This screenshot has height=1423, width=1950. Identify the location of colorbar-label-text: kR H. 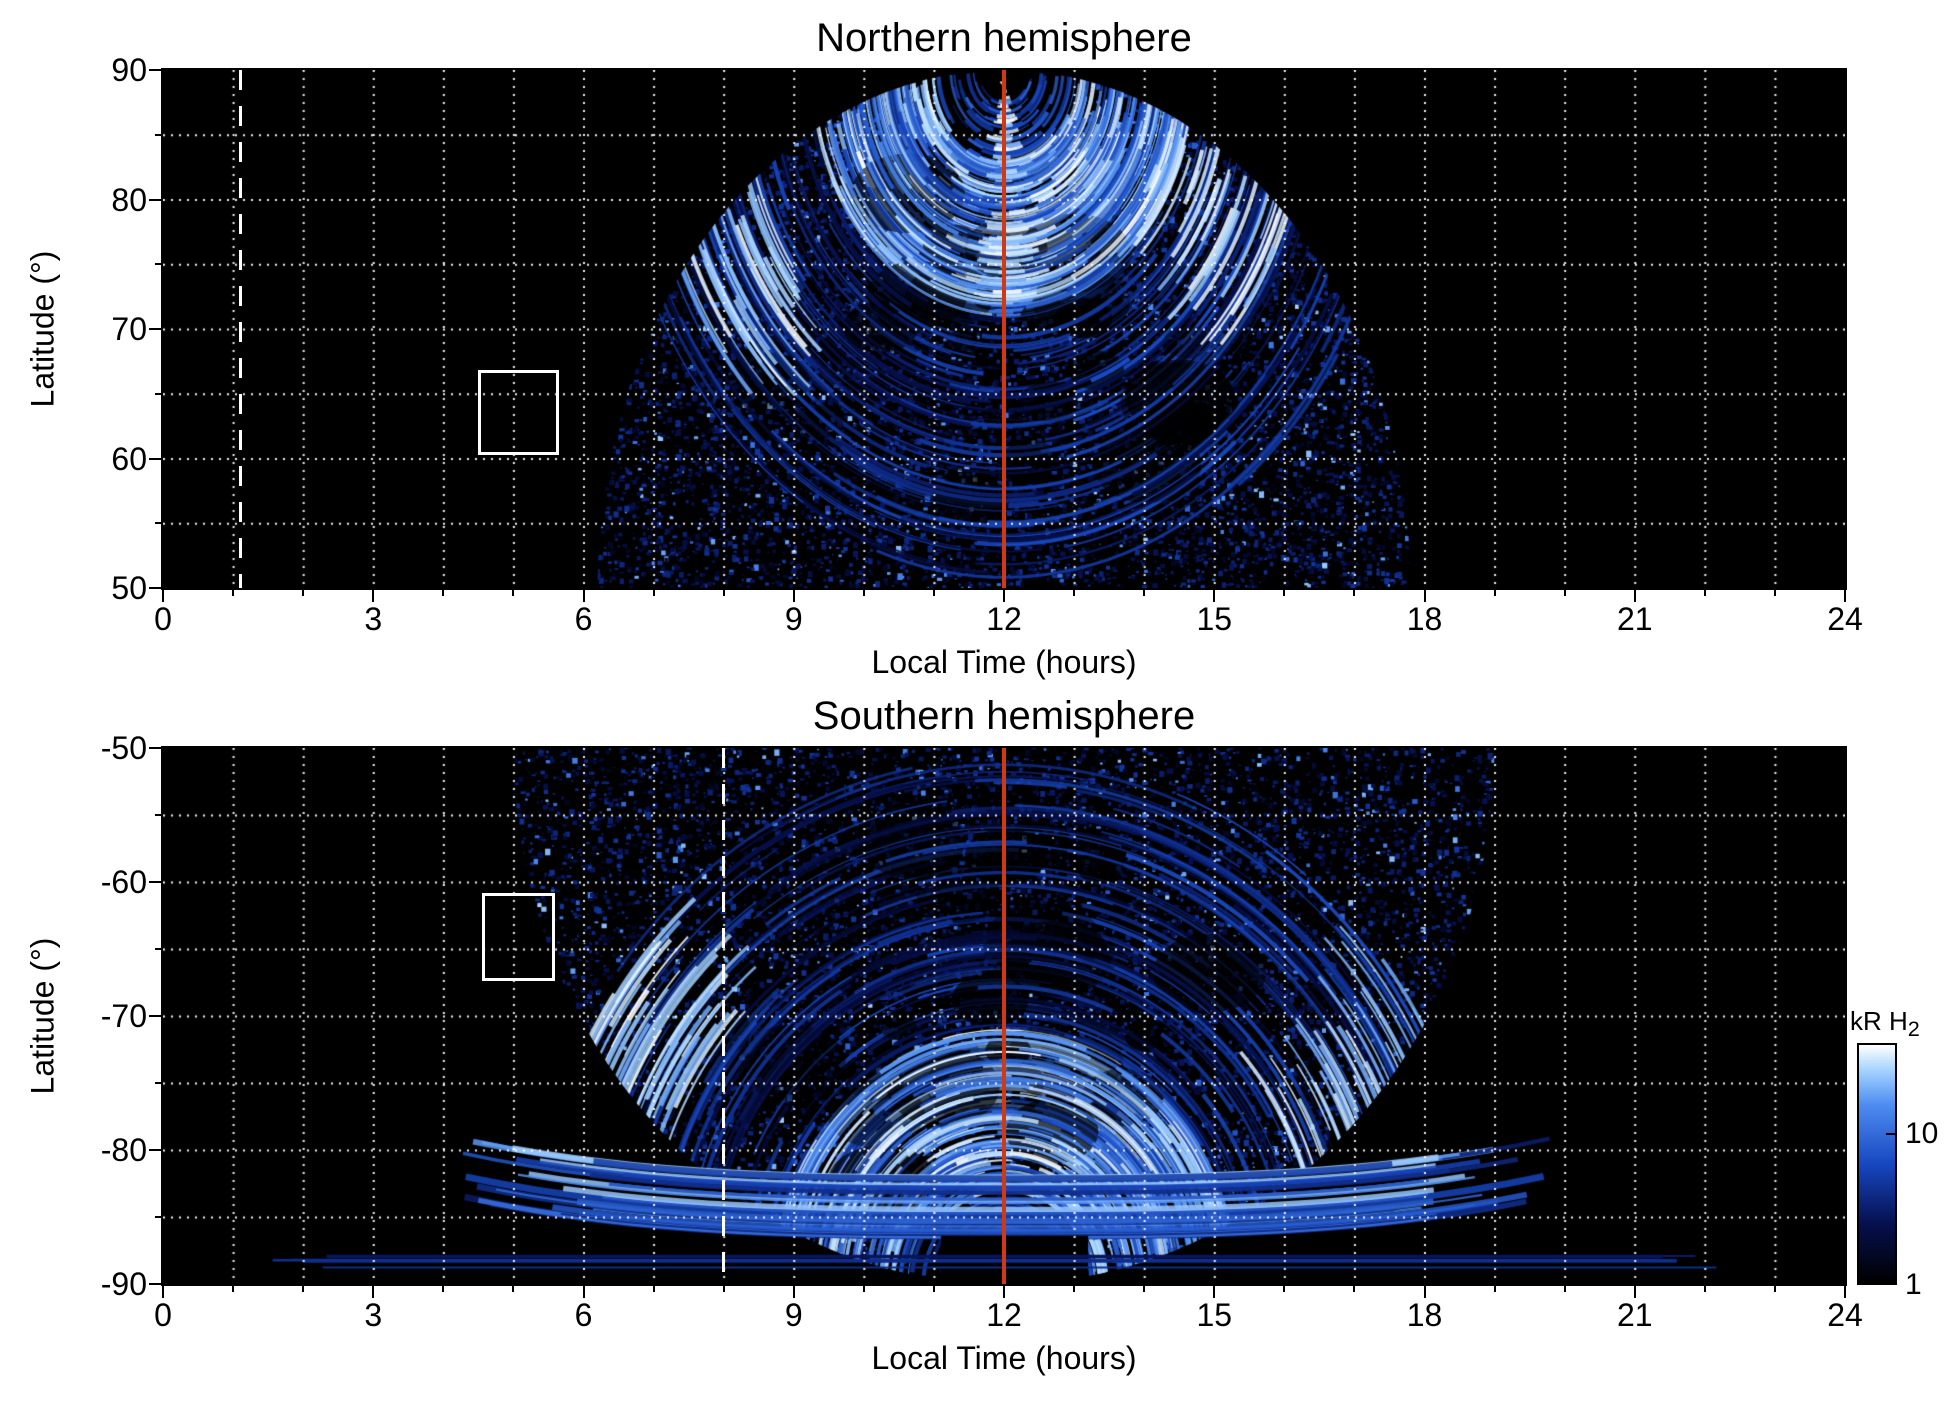
(1879, 1021).